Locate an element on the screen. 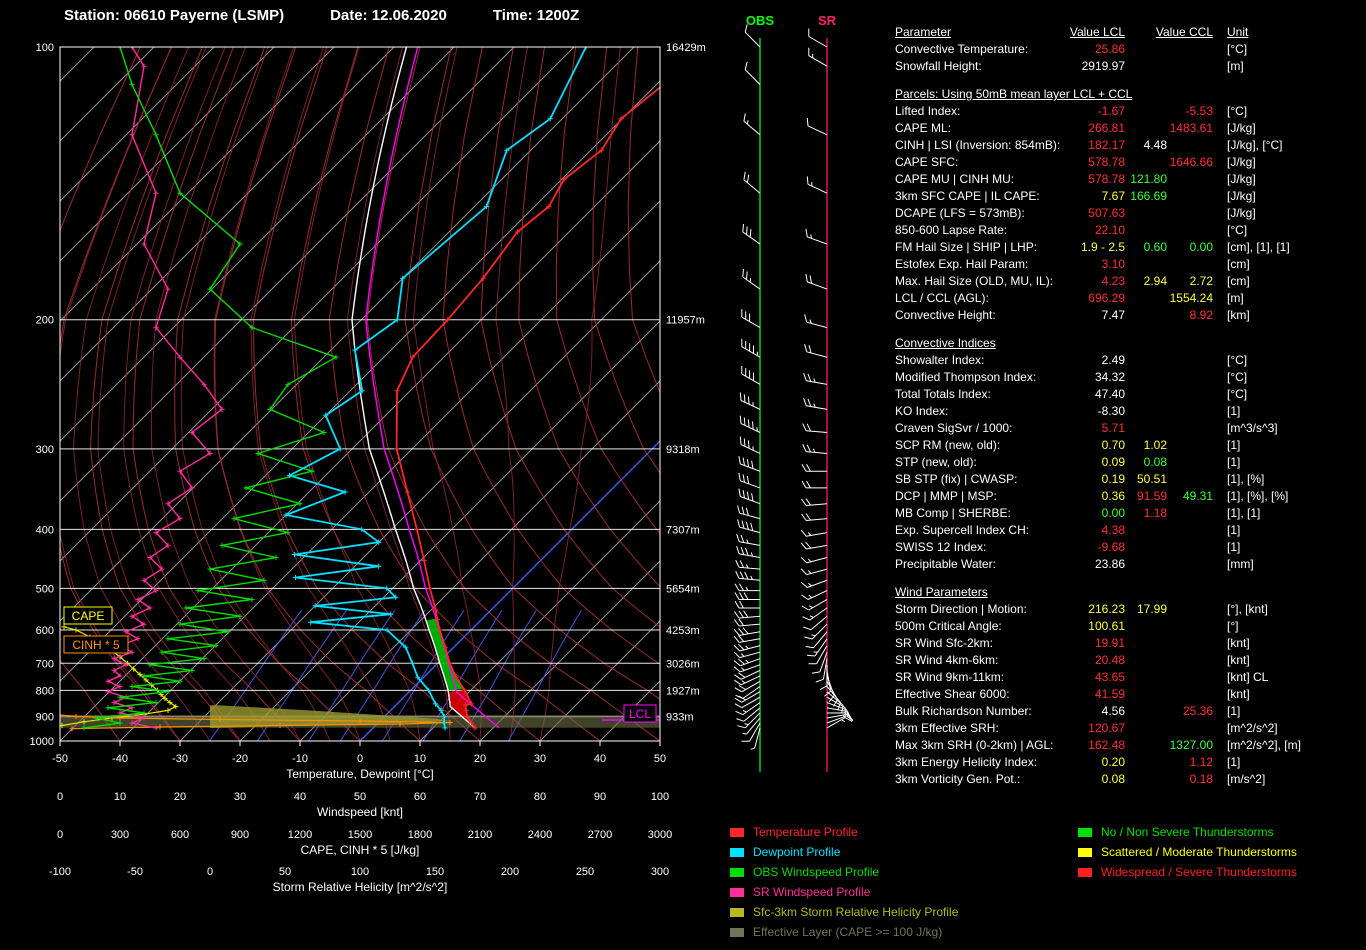  param-unit: [mm] is located at coordinates (1240, 564).